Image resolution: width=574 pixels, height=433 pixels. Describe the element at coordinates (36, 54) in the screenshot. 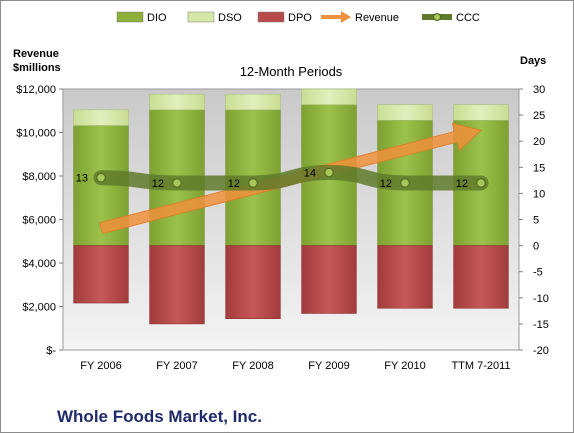

I see `left-axis-title-line1: Revenue` at that location.